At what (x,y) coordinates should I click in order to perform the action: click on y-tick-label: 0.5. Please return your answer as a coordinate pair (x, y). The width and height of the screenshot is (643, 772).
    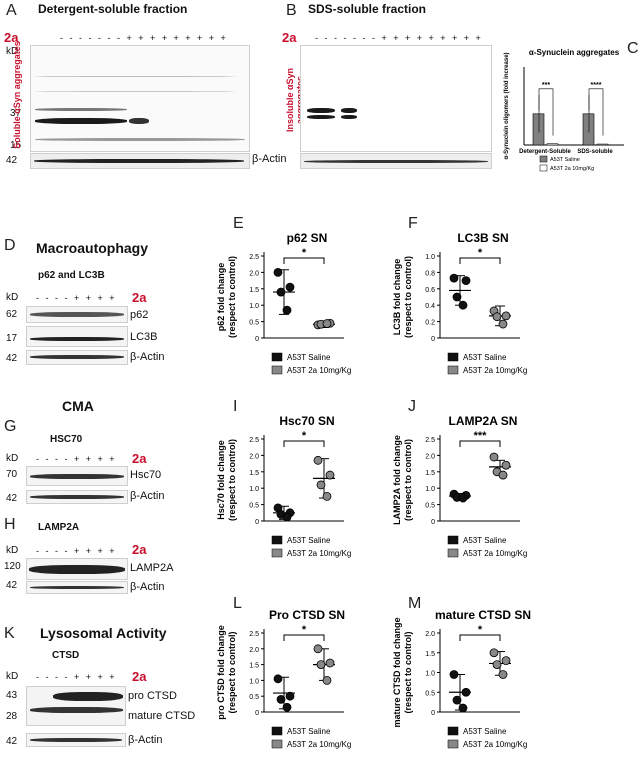
    Looking at the image, I should click on (254, 697).